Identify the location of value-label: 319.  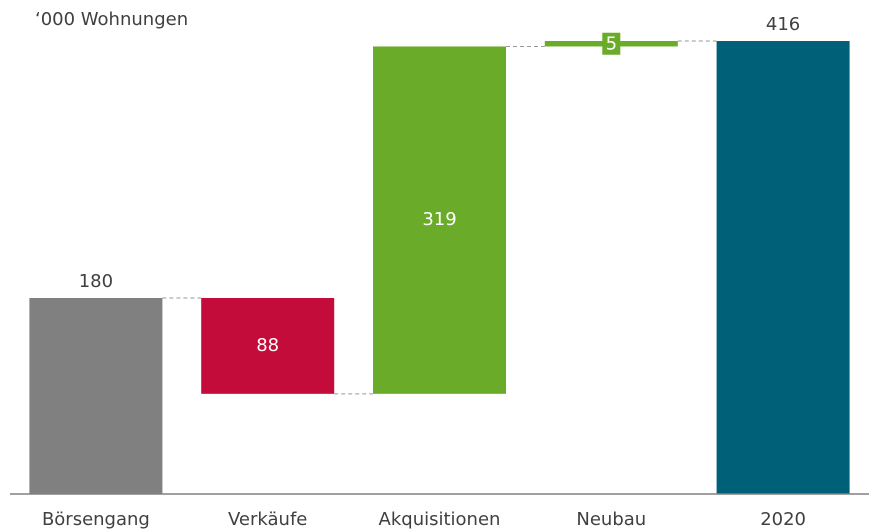
(439, 219).